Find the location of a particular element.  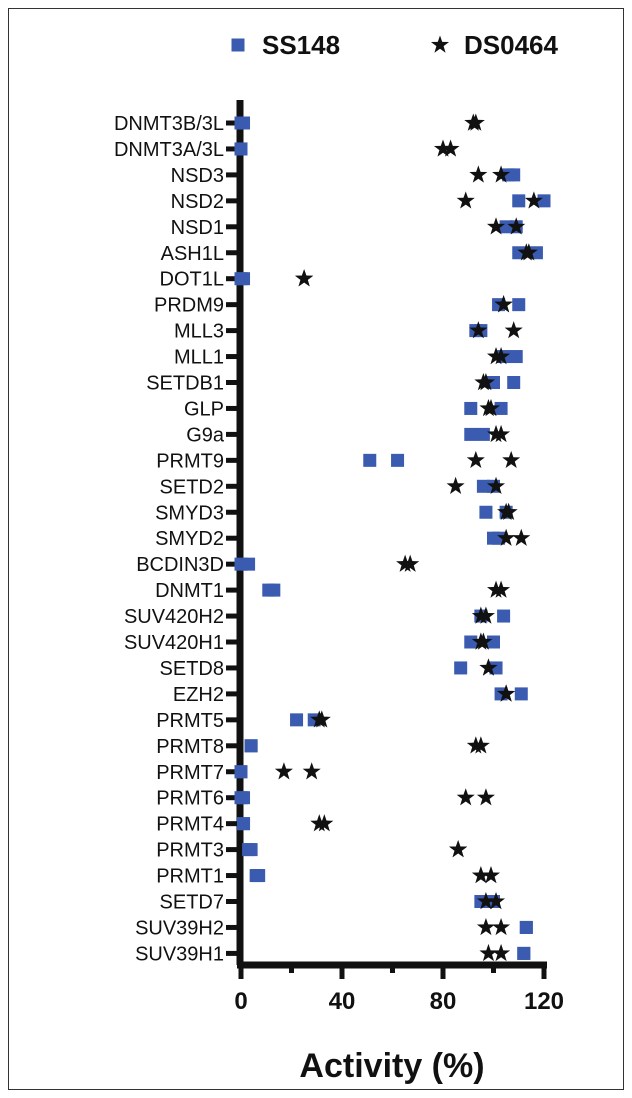

category-label: SMYD2 is located at coordinates (189, 539).